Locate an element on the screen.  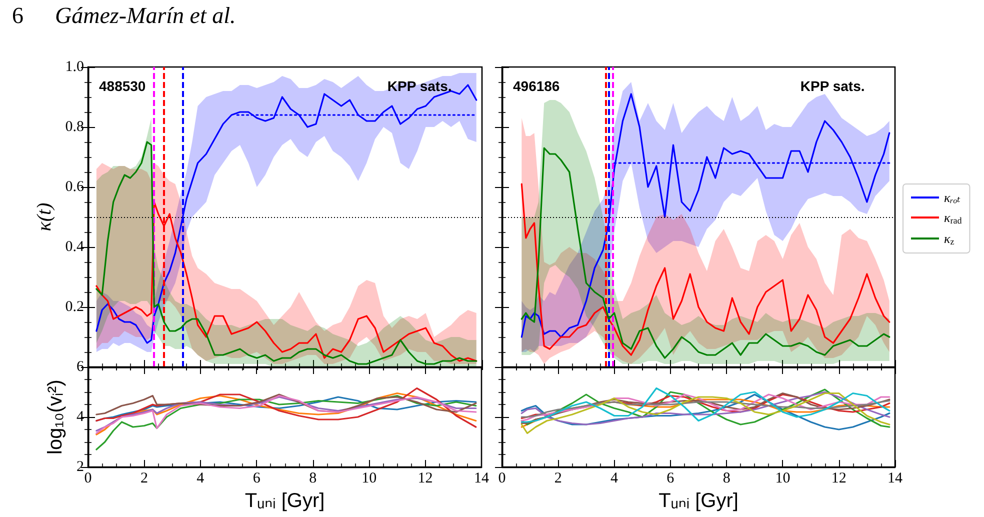
legend-label: κᵣₒₜ is located at coordinates (953, 197).